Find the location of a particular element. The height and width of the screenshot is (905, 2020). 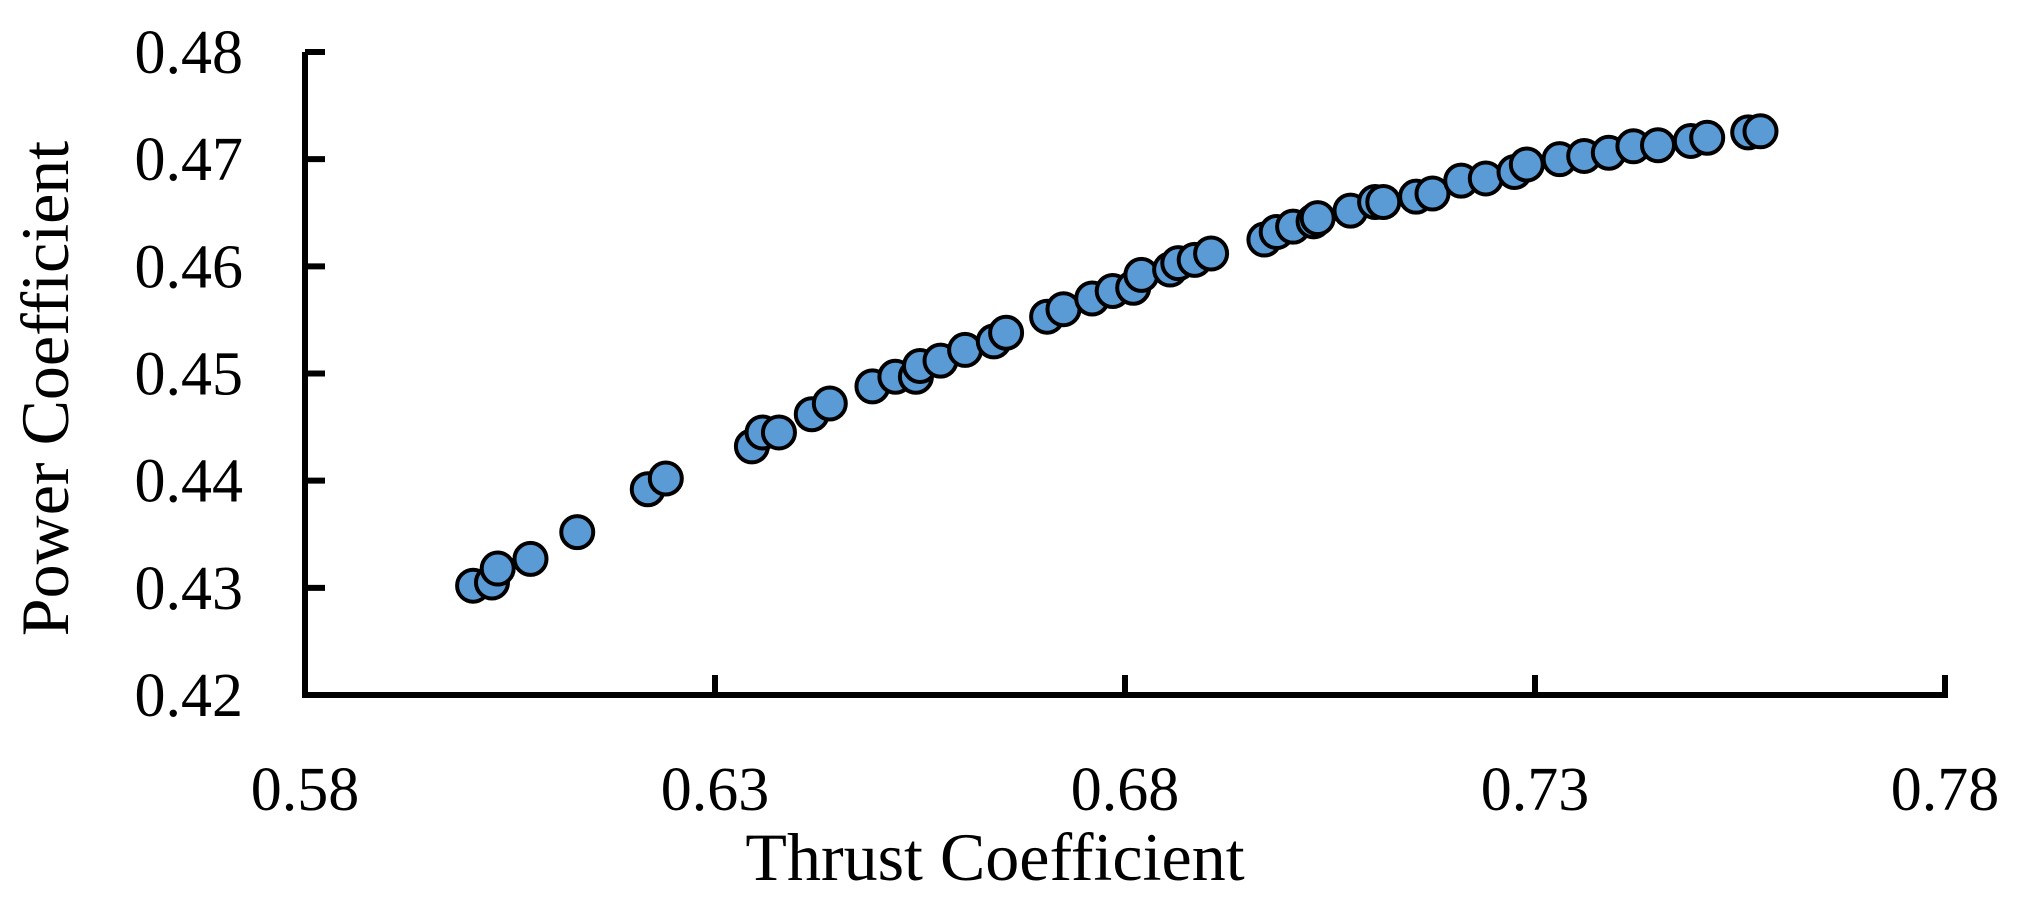

y-axis-ticks: 0.42 0.43 0.44 0.45 0.46 0.47 0.48 is located at coordinates (230, 374).